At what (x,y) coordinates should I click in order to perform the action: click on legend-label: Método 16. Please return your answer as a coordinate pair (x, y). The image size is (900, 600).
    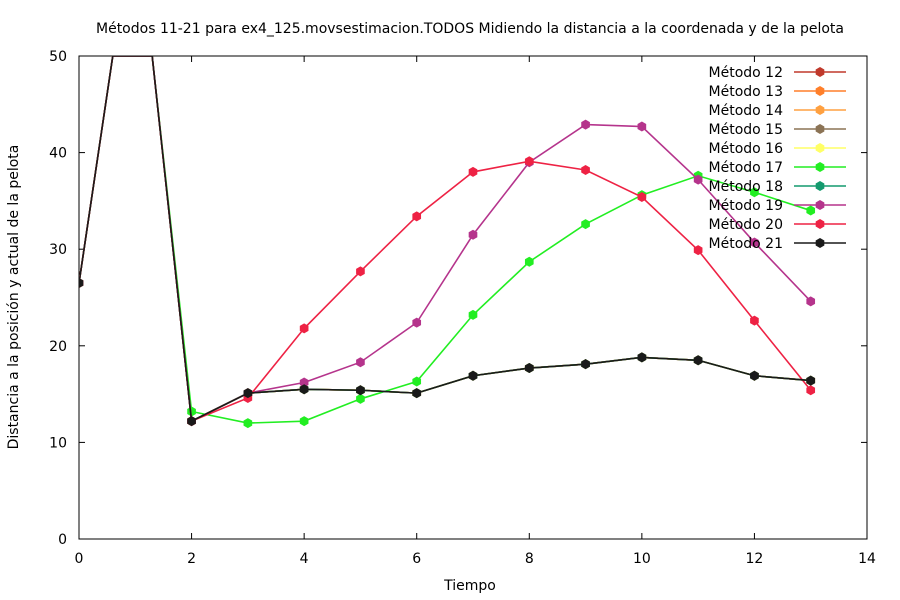
    Looking at the image, I should click on (746, 149).